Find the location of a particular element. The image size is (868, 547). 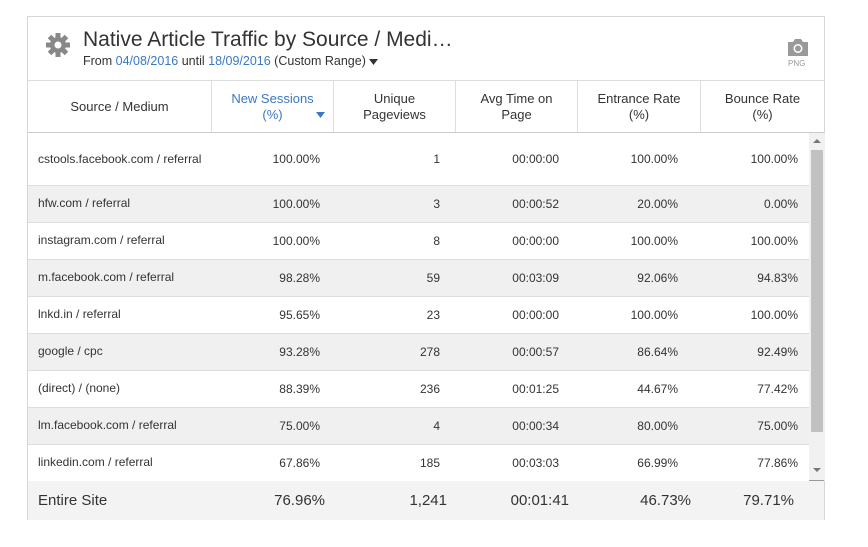

header-line: Page is located at coordinates (516, 114).